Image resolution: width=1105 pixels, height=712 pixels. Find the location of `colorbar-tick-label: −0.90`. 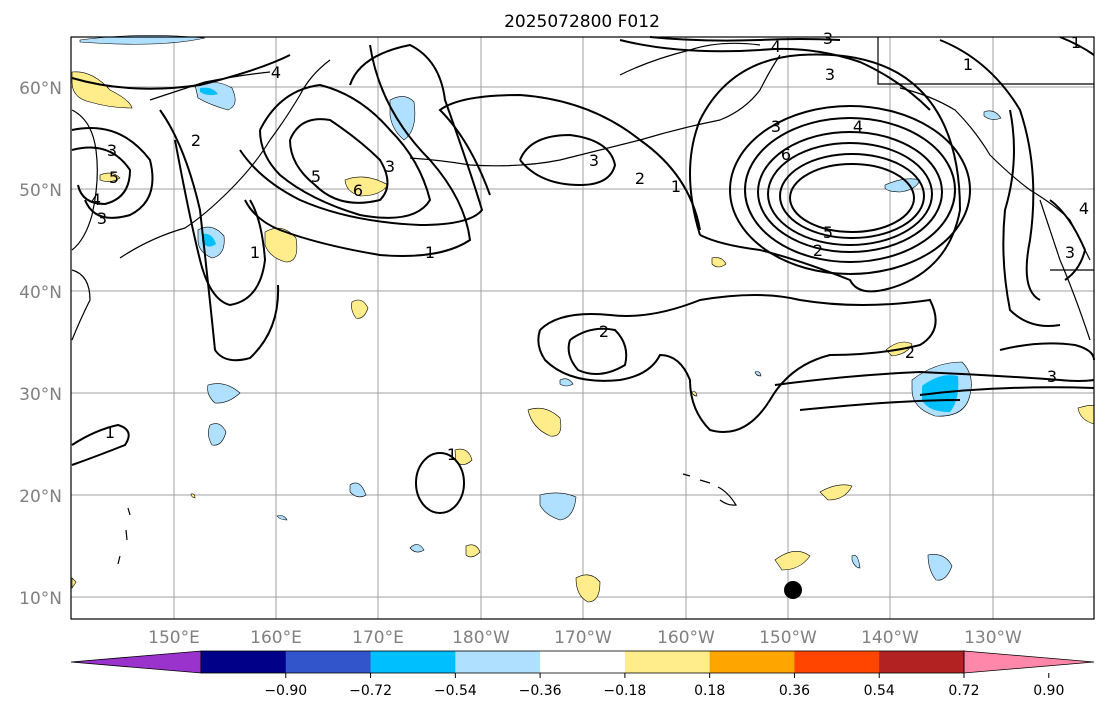

colorbar-tick-label: −0.90 is located at coordinates (285, 691).